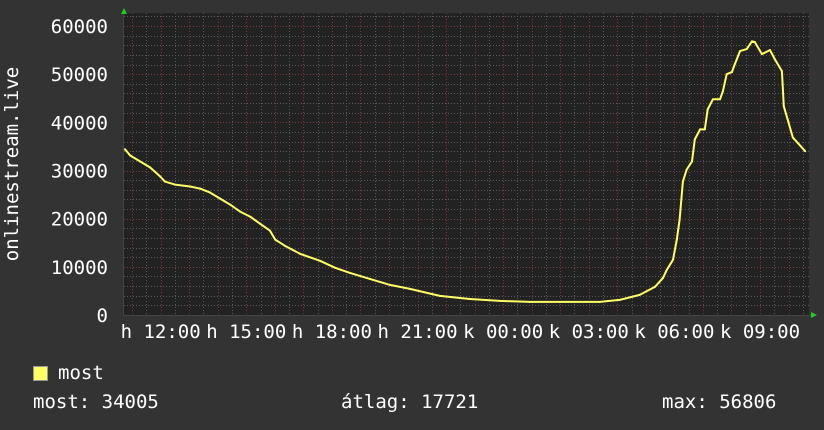 The height and width of the screenshot is (430, 824). Describe the element at coordinates (719, 402) in the screenshot. I see `stat-max: max: 56806` at that location.